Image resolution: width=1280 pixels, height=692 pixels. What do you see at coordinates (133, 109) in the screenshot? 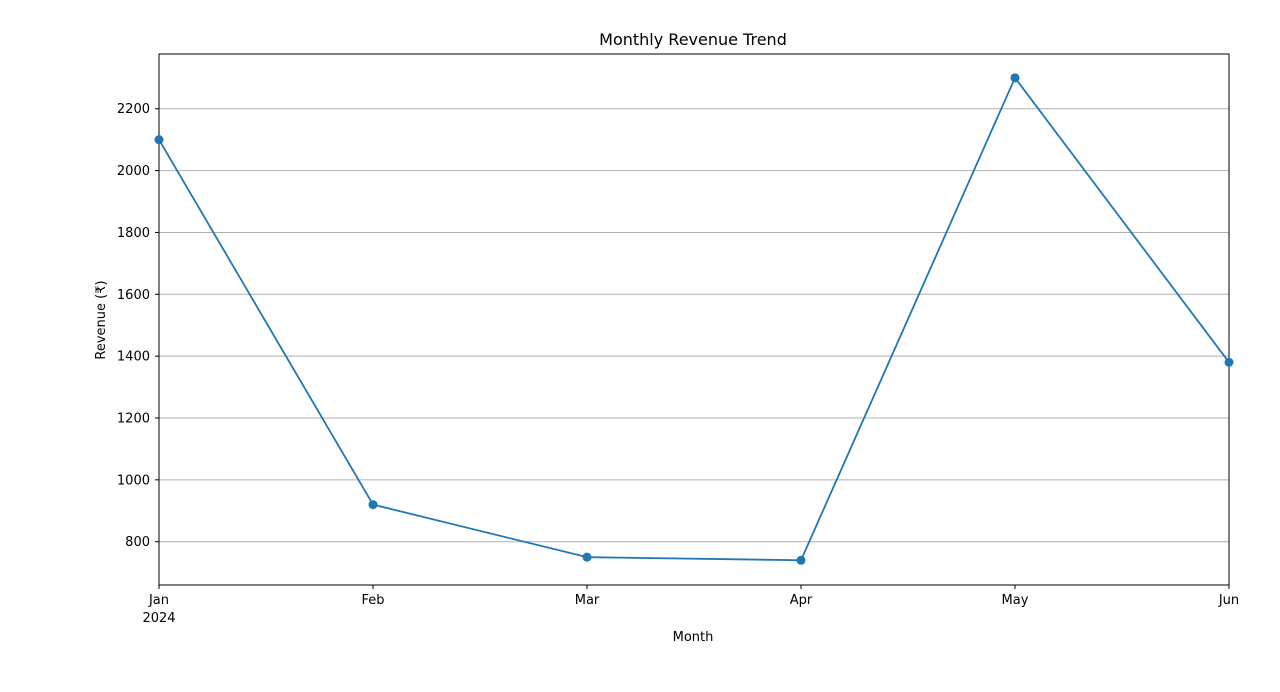
I see `y-tick-label: 2200` at bounding box center [133, 109].